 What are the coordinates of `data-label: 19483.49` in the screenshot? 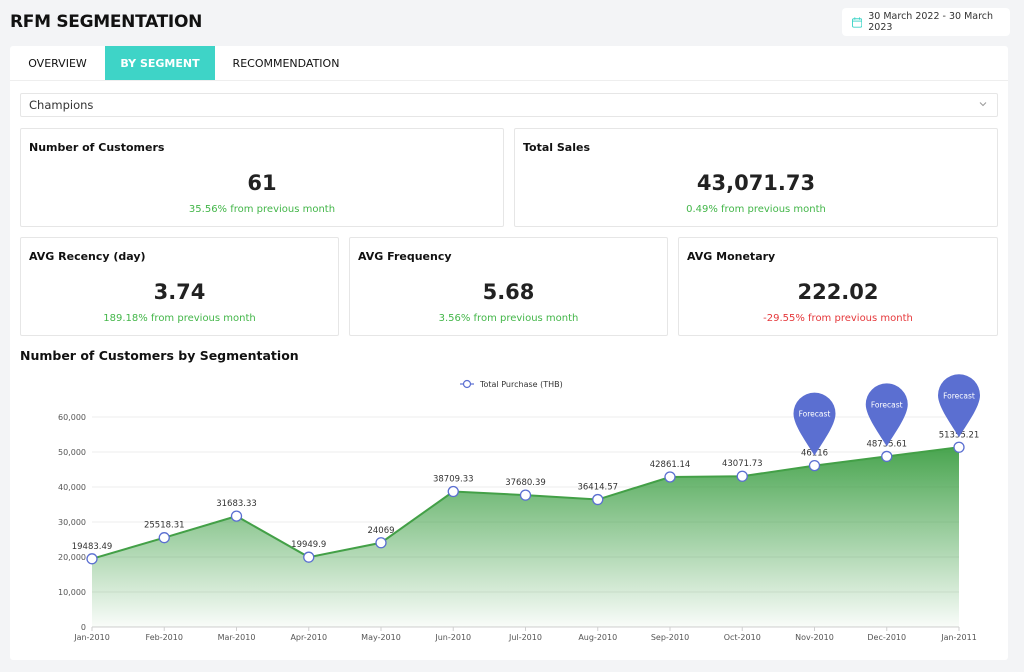 It's located at (92, 547).